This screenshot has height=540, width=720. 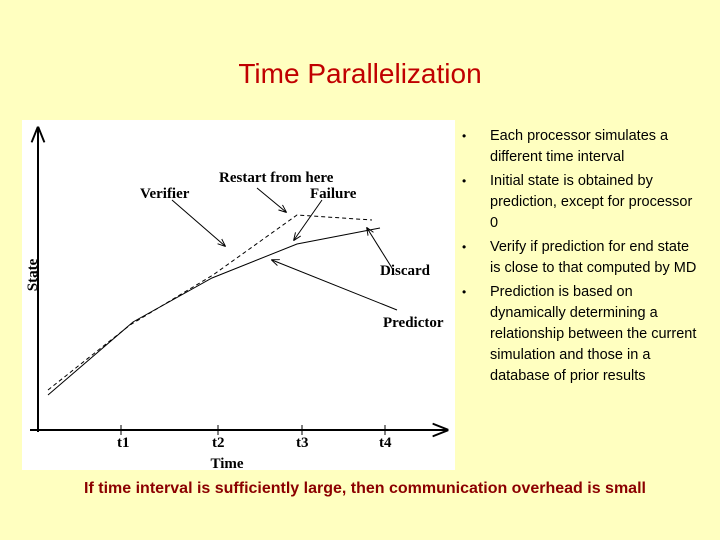 I want to click on y-axis-label: State, so click(x=33, y=274).